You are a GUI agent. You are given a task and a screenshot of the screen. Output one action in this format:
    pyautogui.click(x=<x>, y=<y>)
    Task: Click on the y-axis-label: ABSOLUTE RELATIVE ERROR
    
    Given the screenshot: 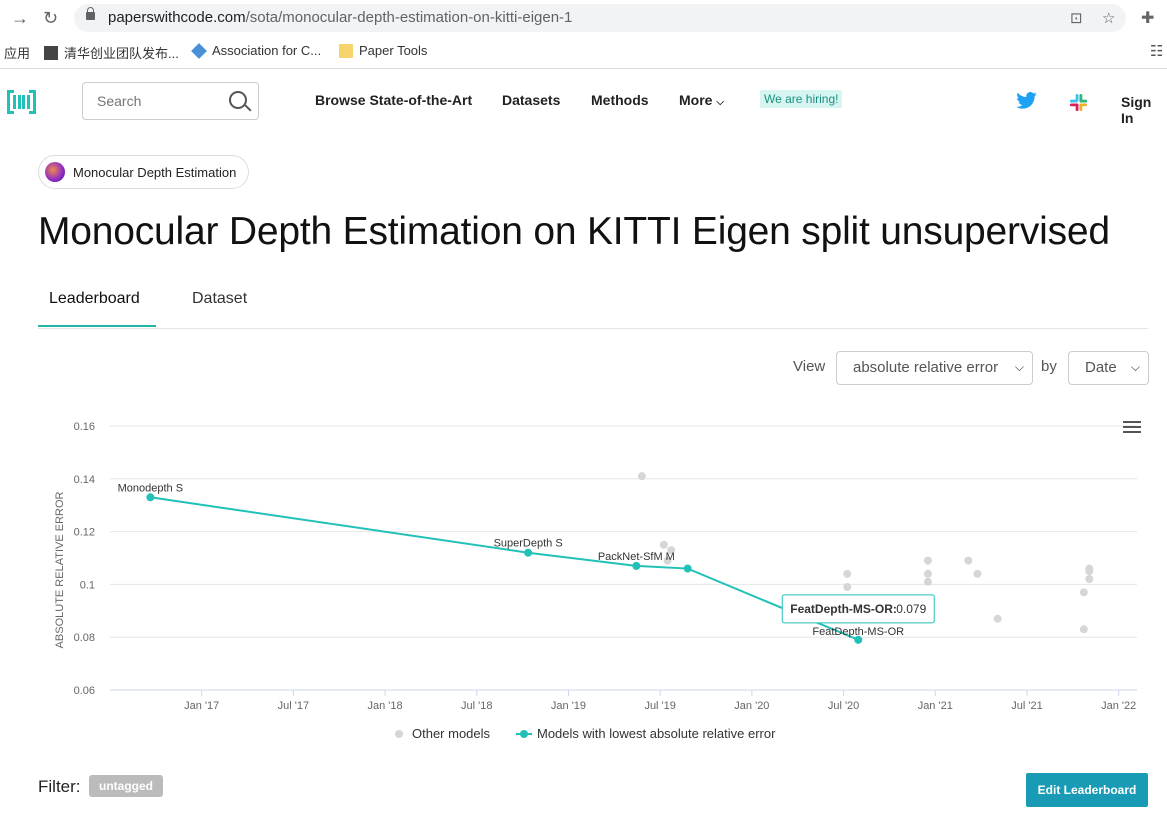 What is the action you would take?
    pyautogui.click(x=60, y=569)
    